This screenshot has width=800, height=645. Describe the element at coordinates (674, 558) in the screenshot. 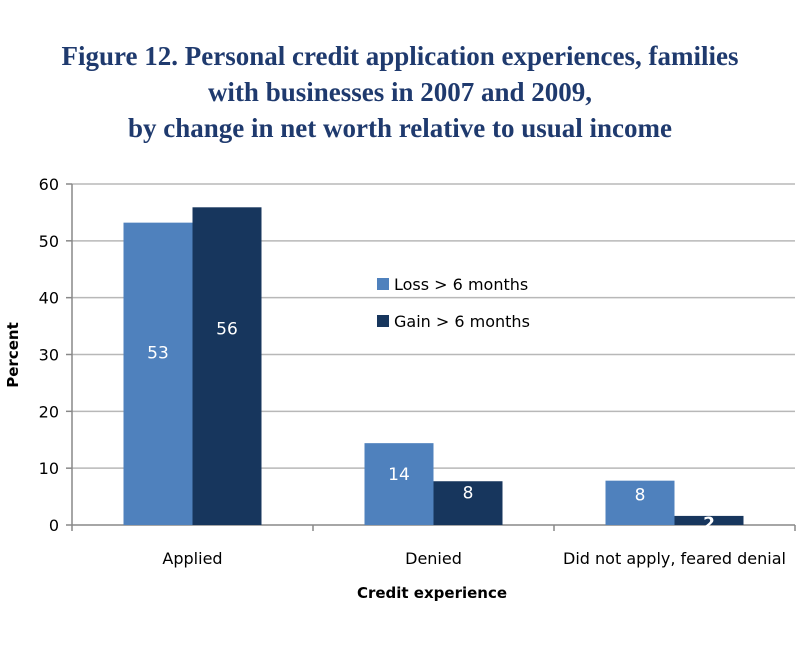

I see `x-tick-label: Did not apply, feared denial` at that location.